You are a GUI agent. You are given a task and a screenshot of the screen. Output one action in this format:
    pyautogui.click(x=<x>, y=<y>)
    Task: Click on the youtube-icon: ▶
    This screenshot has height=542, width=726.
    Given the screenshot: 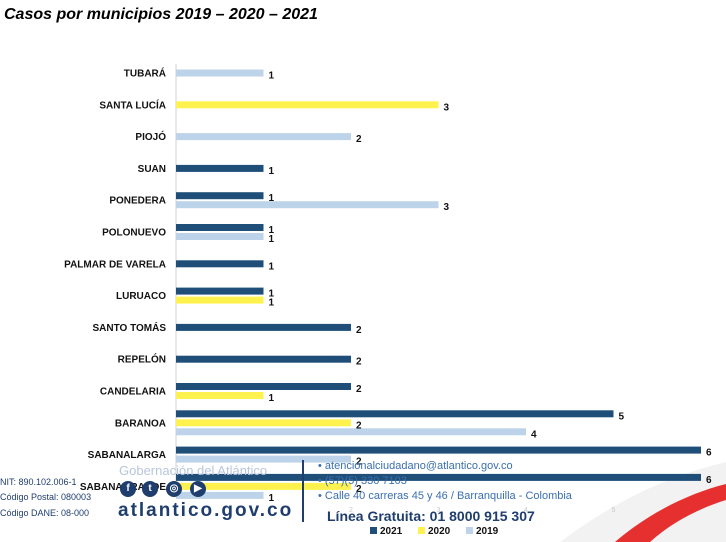 What is the action you would take?
    pyautogui.click(x=198, y=489)
    